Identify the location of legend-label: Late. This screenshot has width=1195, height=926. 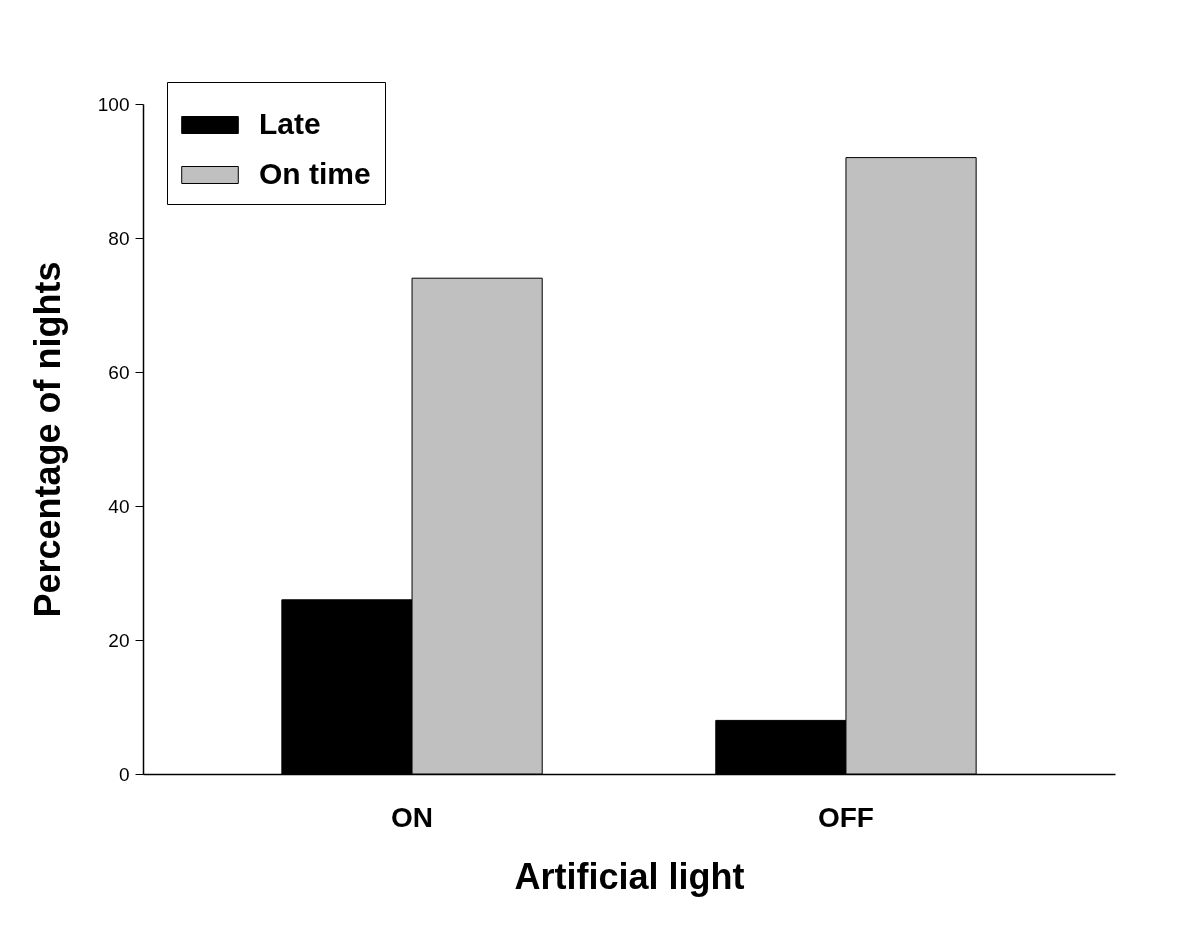
(290, 123).